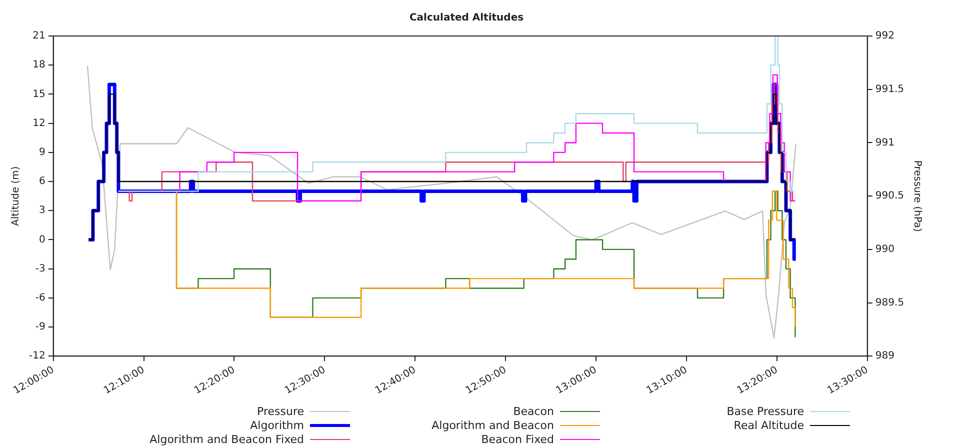  Describe the element at coordinates (765, 411) in the screenshot. I see `legend-label: Base Pressure` at that location.